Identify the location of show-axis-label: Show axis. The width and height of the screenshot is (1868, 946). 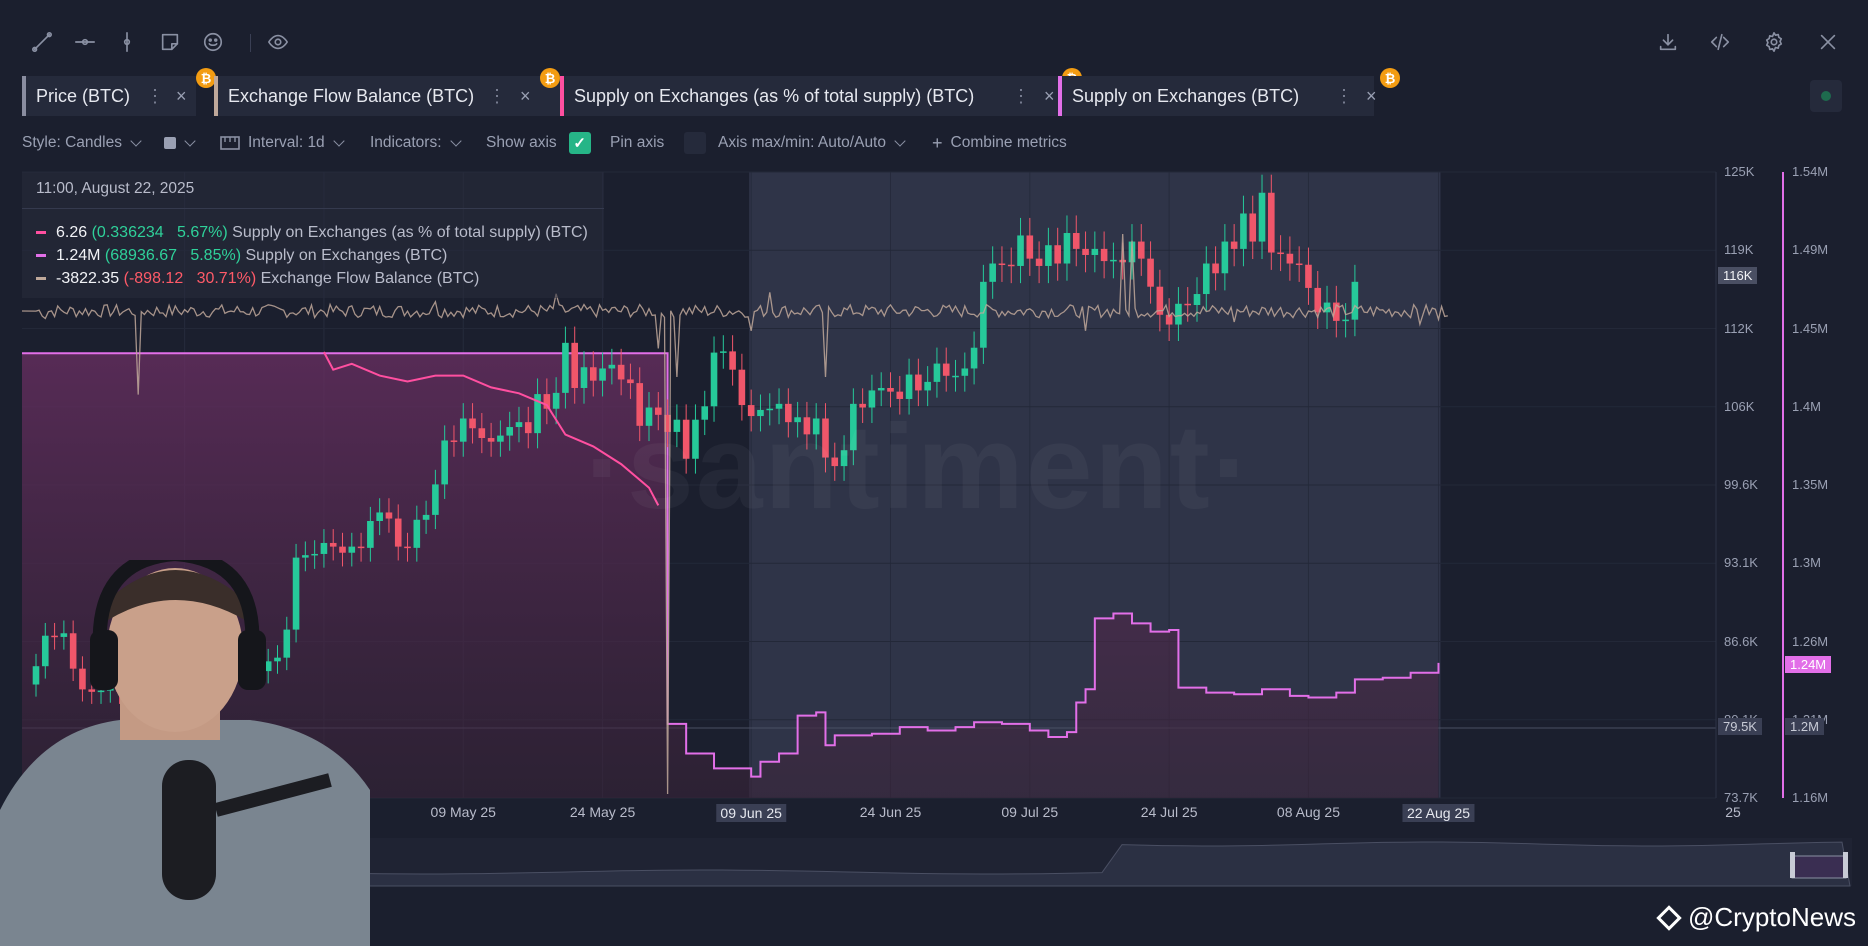
(521, 142).